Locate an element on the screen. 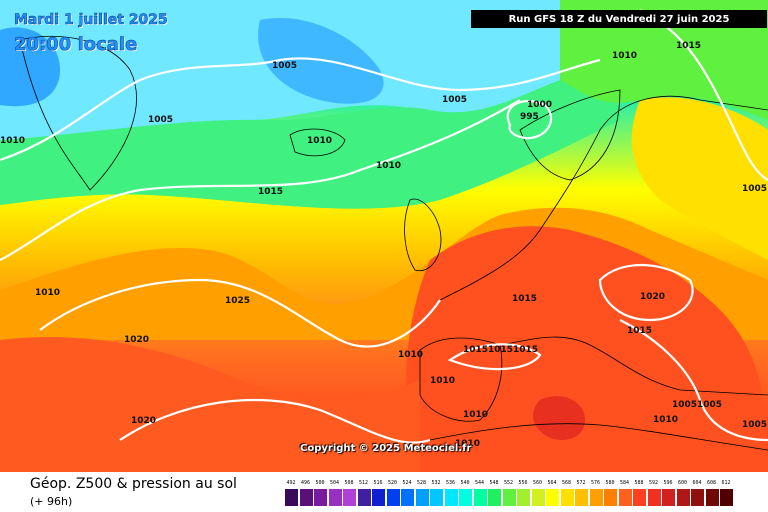 This screenshot has width=768, height=512. forecast-date: Mardi 1 juillet 2025 is located at coordinates (91, 20).